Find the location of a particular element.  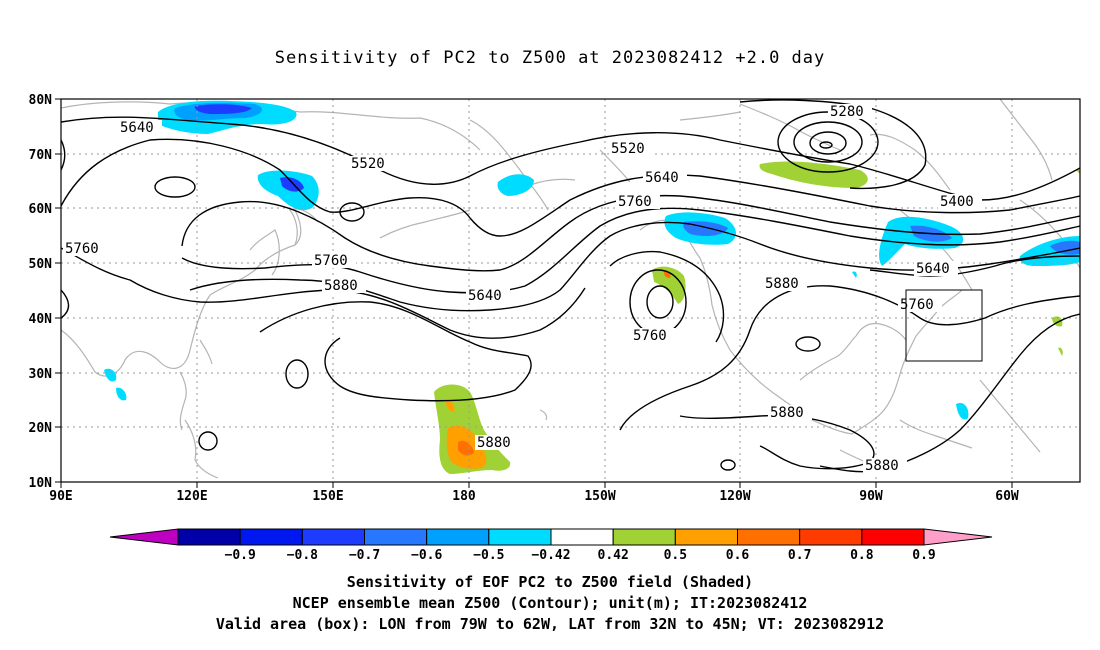

lon-label-120w: 120W is located at coordinates (734, 496).